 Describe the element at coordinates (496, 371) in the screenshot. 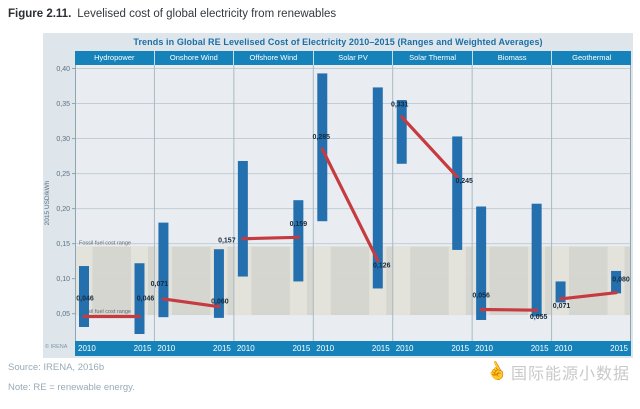

I see `pointing-hand-icon: ☝` at that location.